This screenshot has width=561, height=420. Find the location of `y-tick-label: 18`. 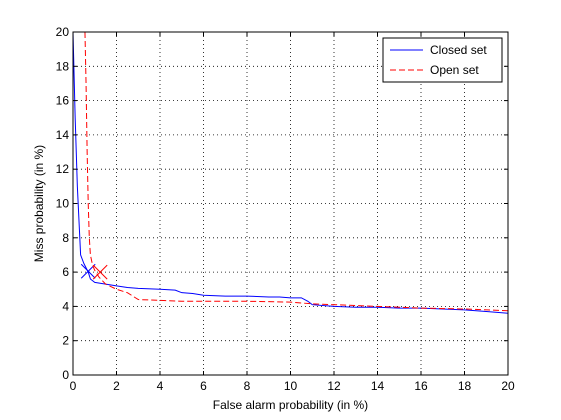

y-tick-label: 18 is located at coordinates (63, 66).